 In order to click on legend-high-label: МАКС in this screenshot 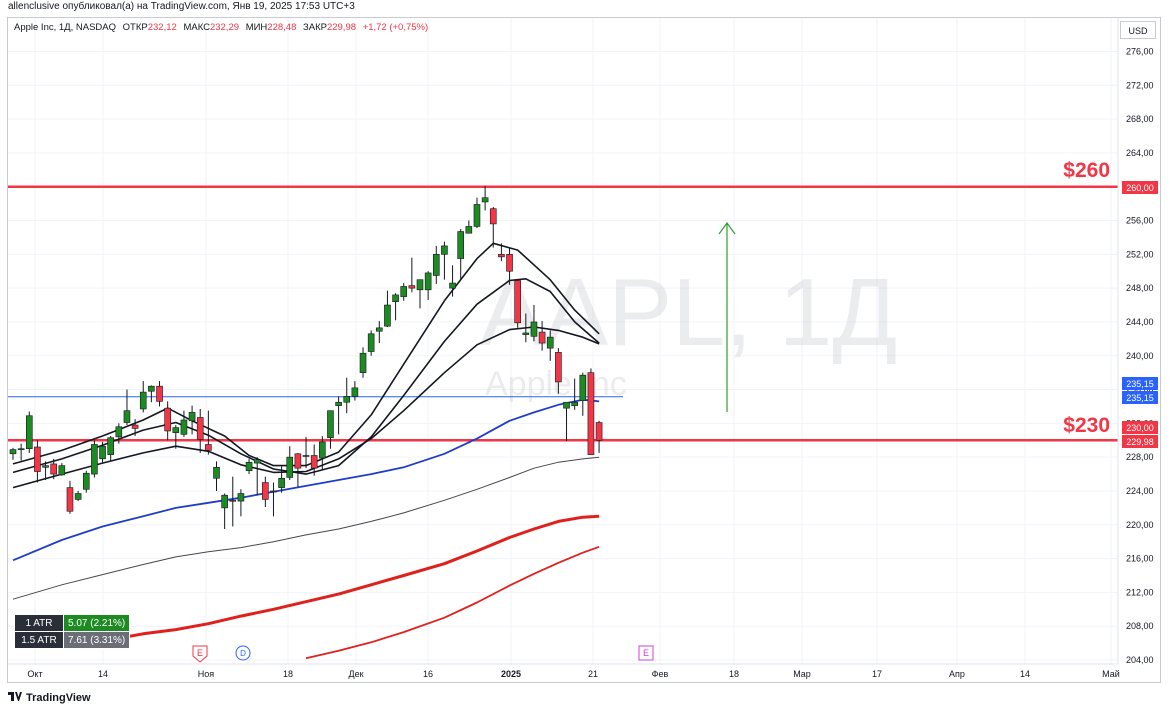, I will do `click(196, 27)`.